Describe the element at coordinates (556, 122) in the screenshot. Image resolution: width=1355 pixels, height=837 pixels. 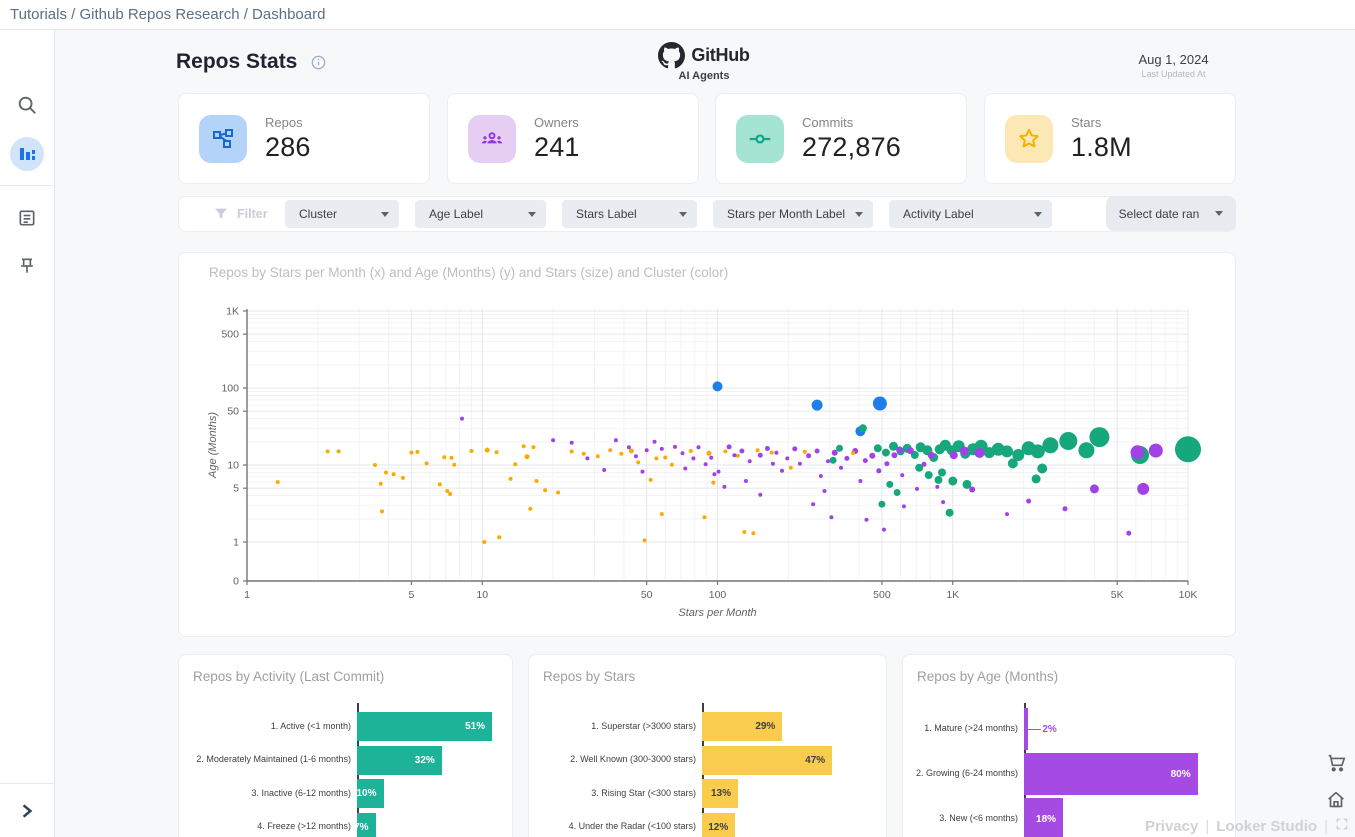
I see `stat-label: Owners` at that location.